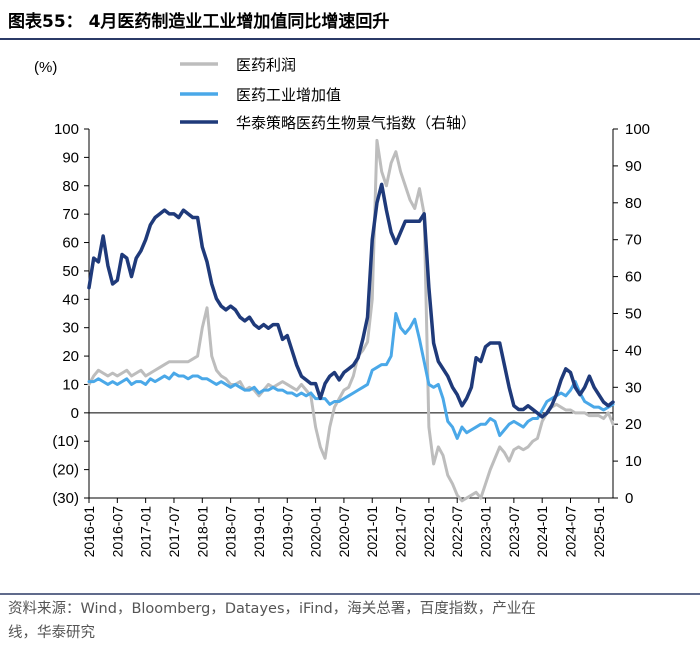  Describe the element at coordinates (70, 243) in the screenshot. I see `y-left-tick-label: 60` at that location.